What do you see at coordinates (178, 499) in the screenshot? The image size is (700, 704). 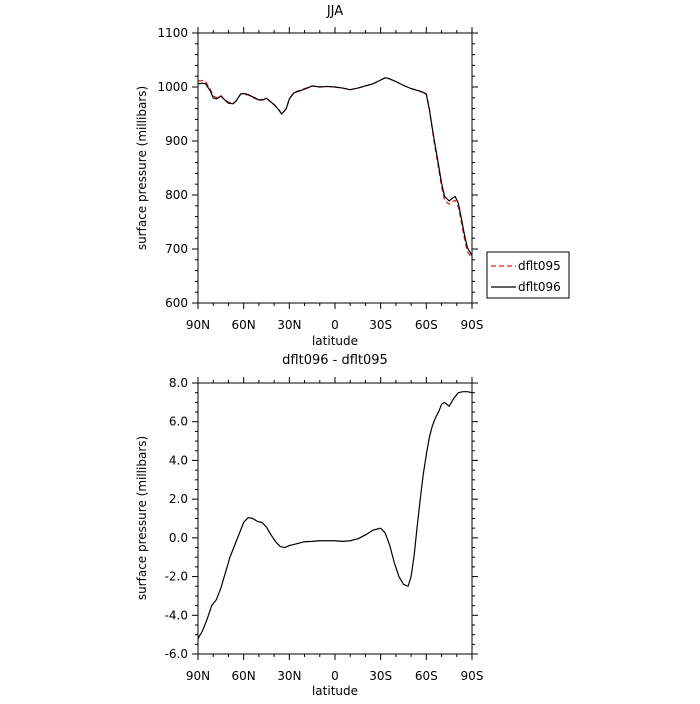 I see `bottom-chart-y-tick-label: 2.0` at bounding box center [178, 499].